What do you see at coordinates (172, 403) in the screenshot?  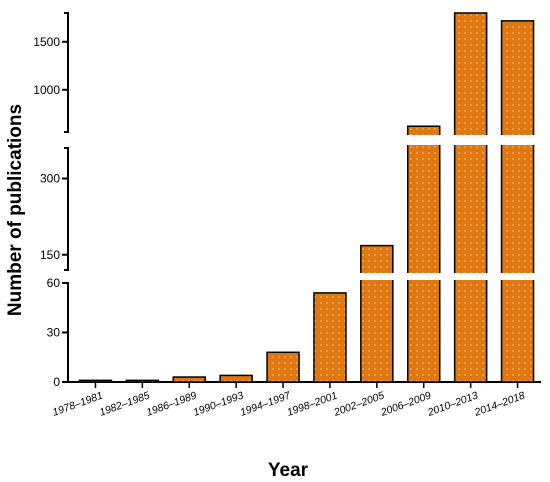 I see `x-tick-label: 1986–1989` at bounding box center [172, 403].